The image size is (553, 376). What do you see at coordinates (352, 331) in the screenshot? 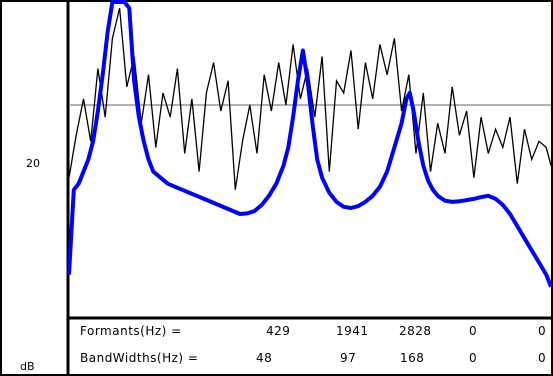
I see `formant-value: 1941` at bounding box center [352, 331].